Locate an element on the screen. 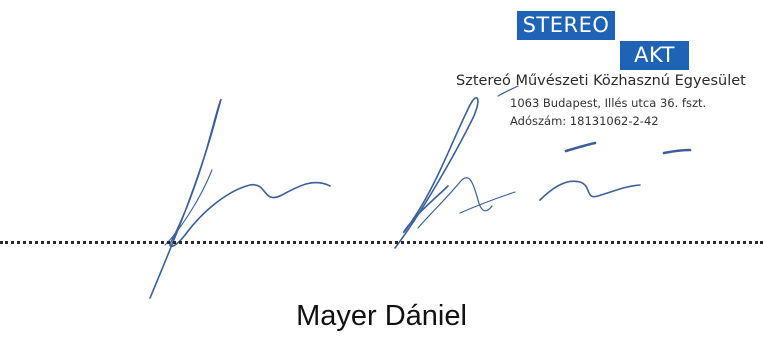  stamp-tax-number: Adószám: 18131062-2-42 is located at coordinates (584, 121).